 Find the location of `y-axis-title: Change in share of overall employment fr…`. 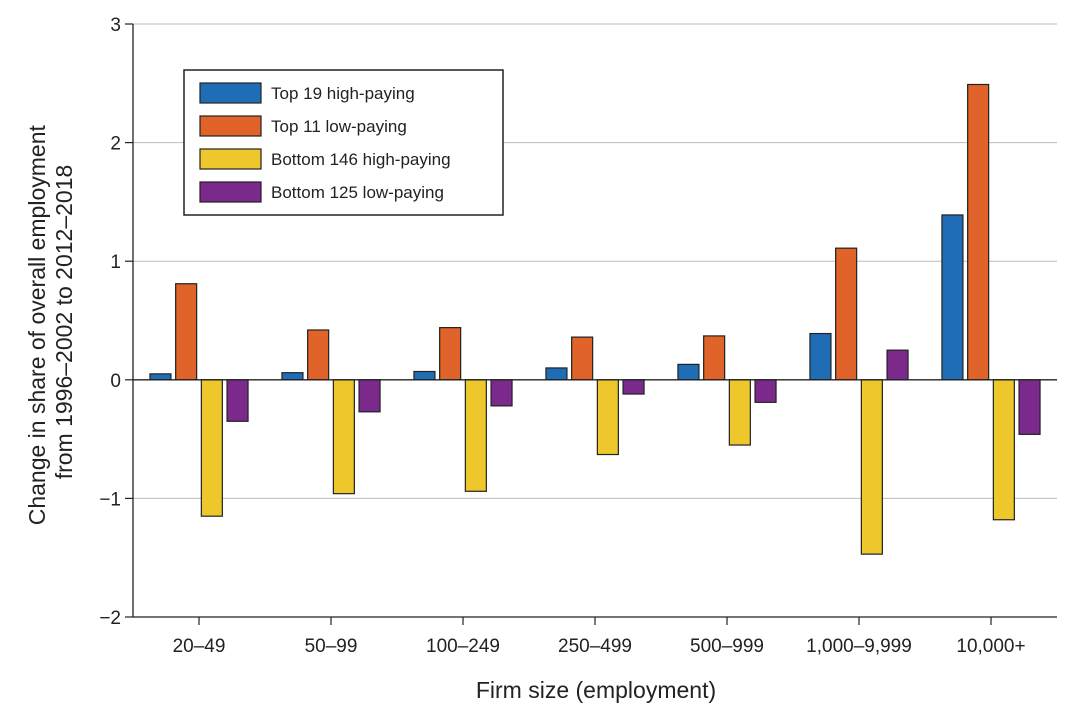

y-axis-title: Change in share of overall employment fr… is located at coordinates (50, 322).